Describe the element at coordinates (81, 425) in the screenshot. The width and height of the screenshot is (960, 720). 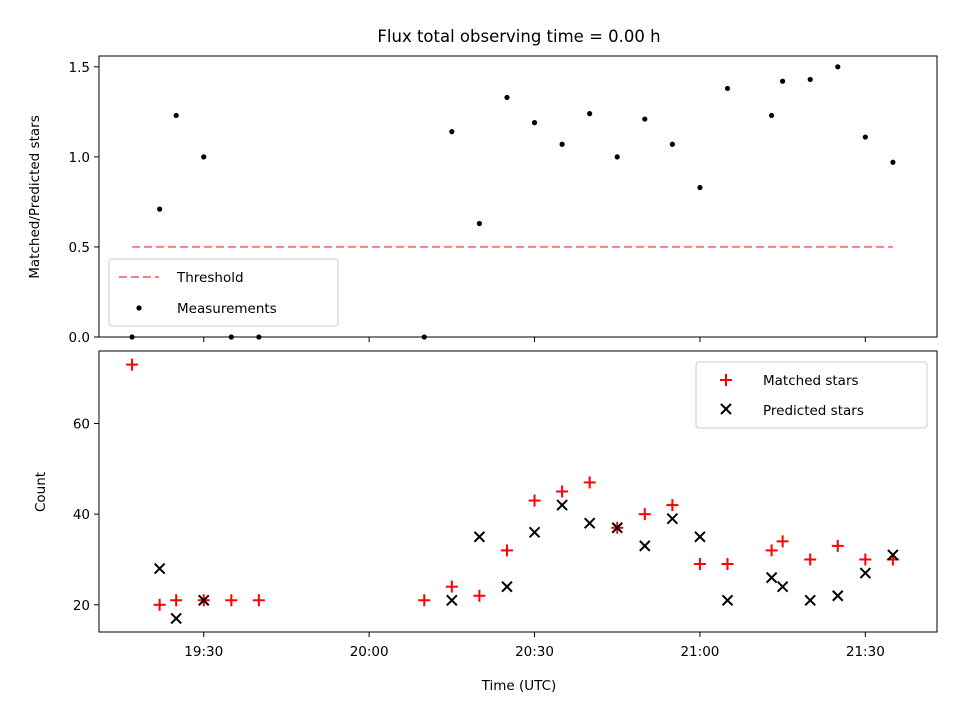
I see `y-tick-label: 60` at that location.